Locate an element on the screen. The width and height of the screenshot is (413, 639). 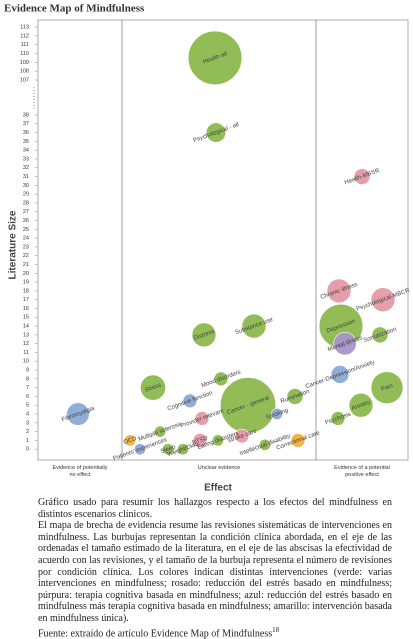
y-tick-label: 34 is located at coordinates (26, 151).